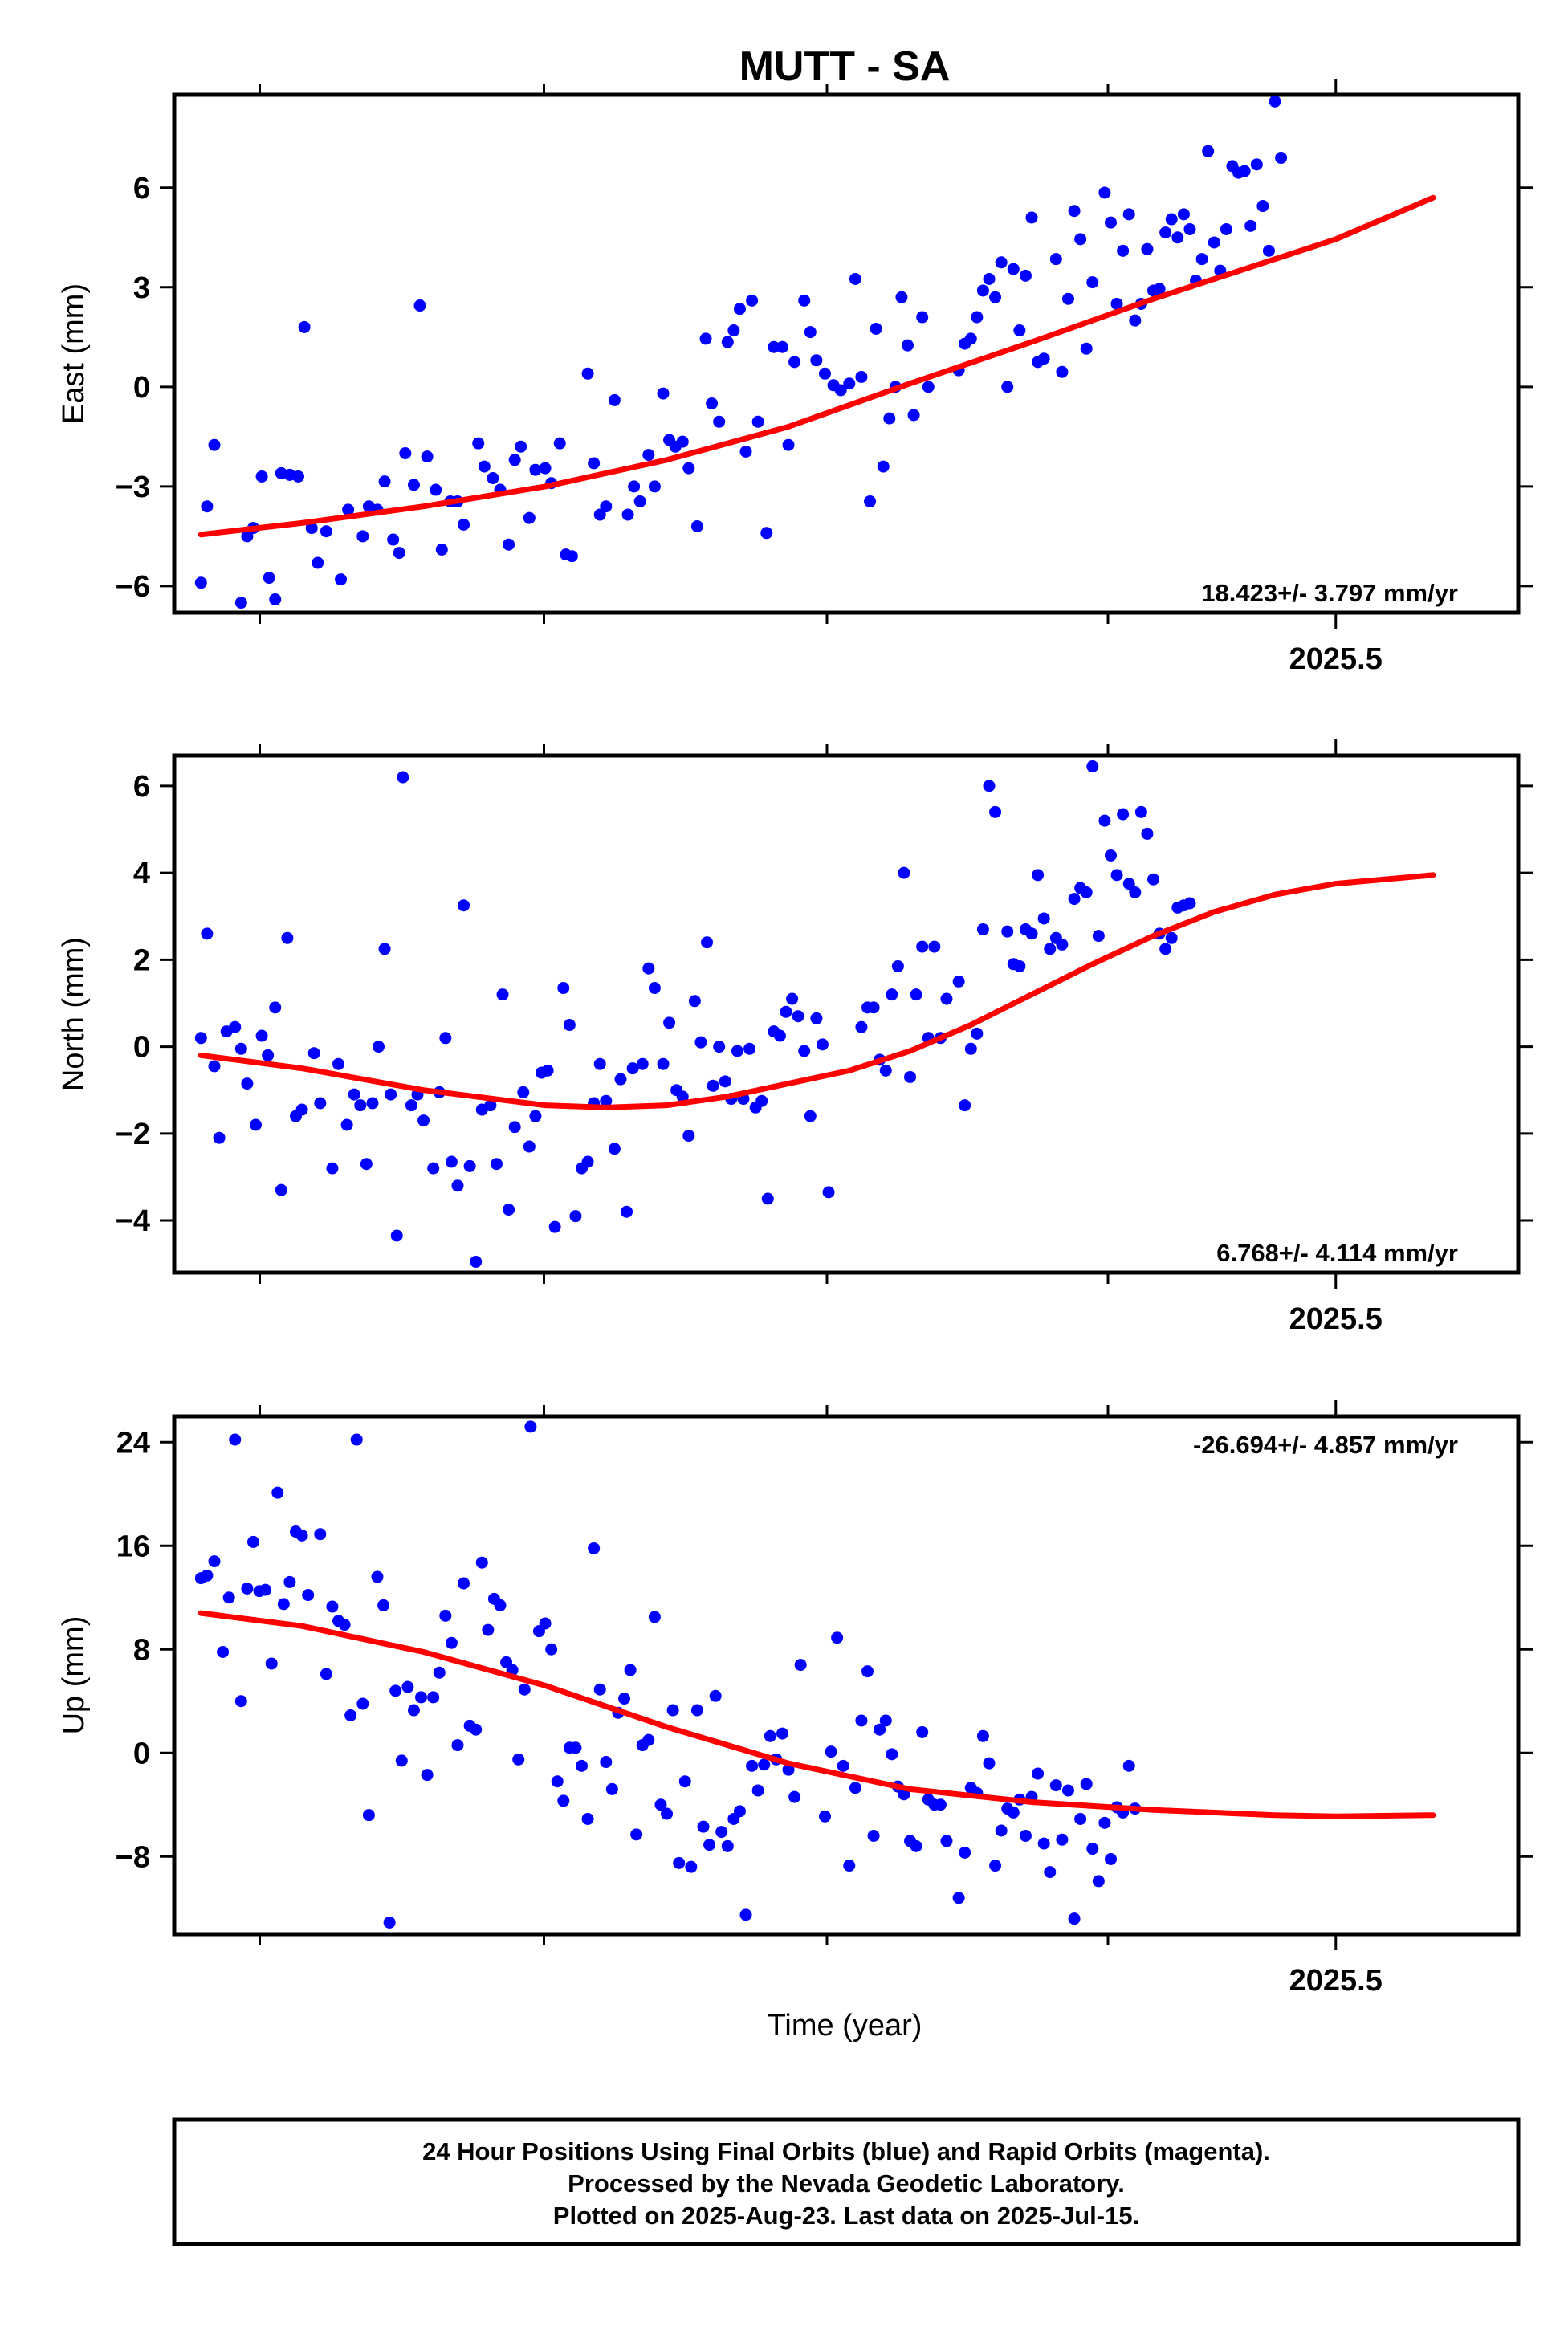 This screenshot has height=2330, width=1568. I want to click on up-rate-label: -26.694+/- 4.857 mm/yr, so click(1325, 1445).